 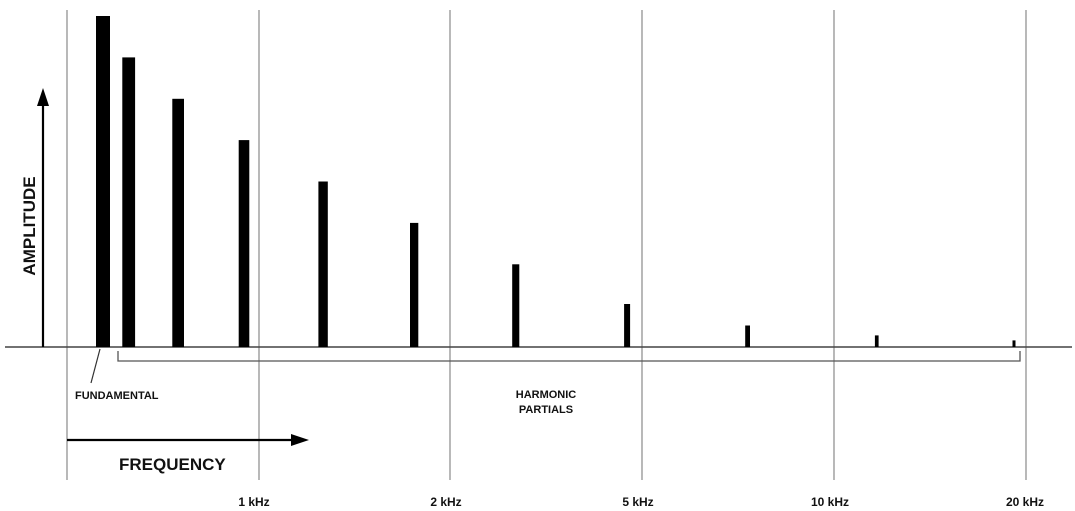 I want to click on harmonic-label-line1: HARMONIC, so click(x=546, y=395).